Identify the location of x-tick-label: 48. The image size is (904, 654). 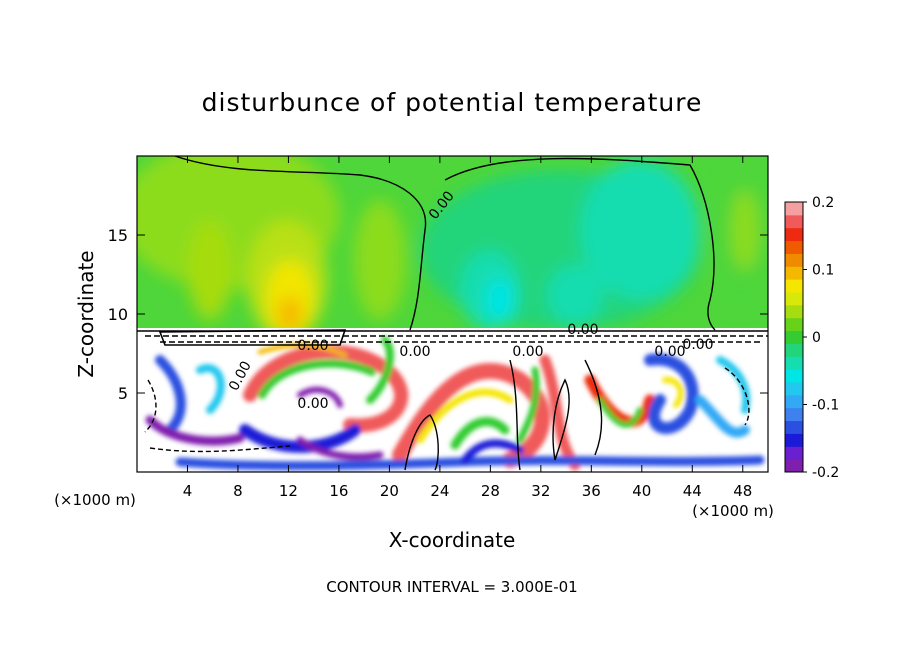
(742, 491).